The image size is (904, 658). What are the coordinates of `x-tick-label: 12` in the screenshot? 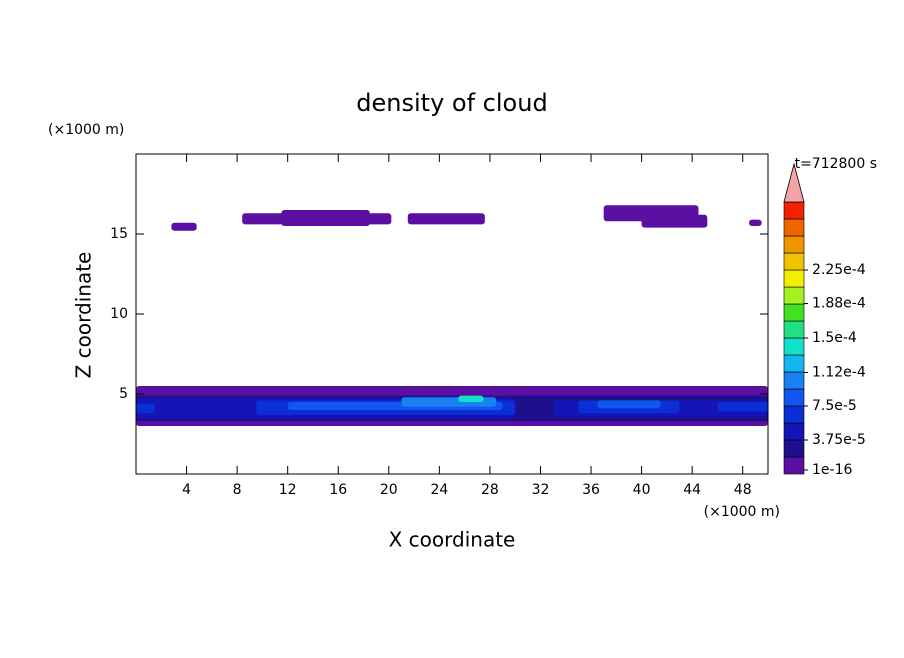 It's located at (288, 490).